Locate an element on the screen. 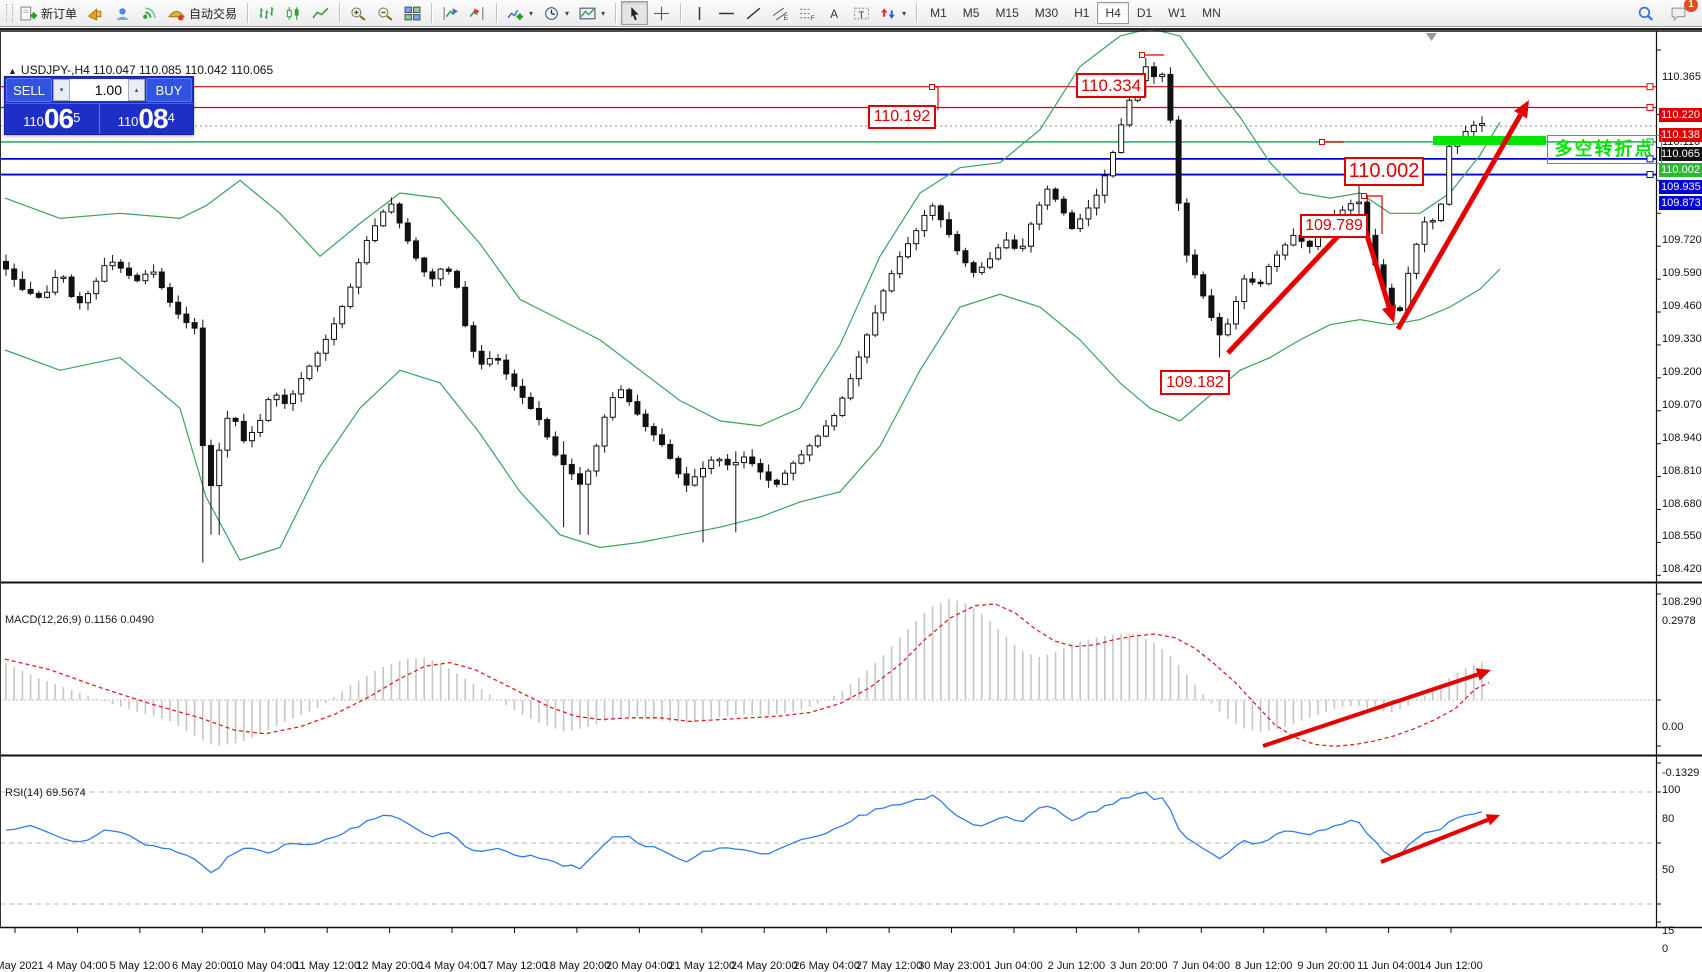  sell-button: SELL is located at coordinates (29, 90).